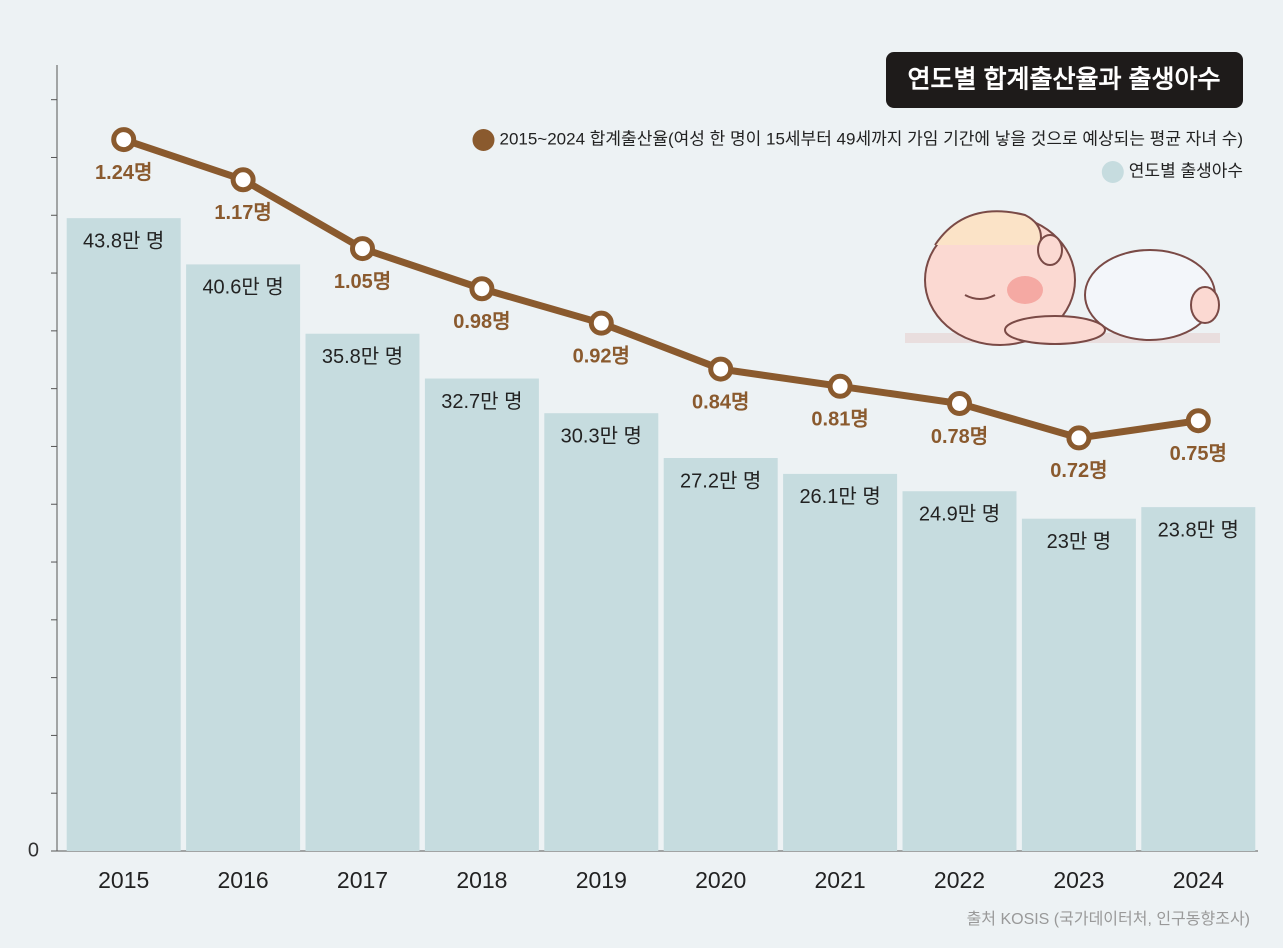 The image size is (1283, 948). What do you see at coordinates (601, 435) in the screenshot?
I see `bar-value-label: 30.3만 명` at bounding box center [601, 435].